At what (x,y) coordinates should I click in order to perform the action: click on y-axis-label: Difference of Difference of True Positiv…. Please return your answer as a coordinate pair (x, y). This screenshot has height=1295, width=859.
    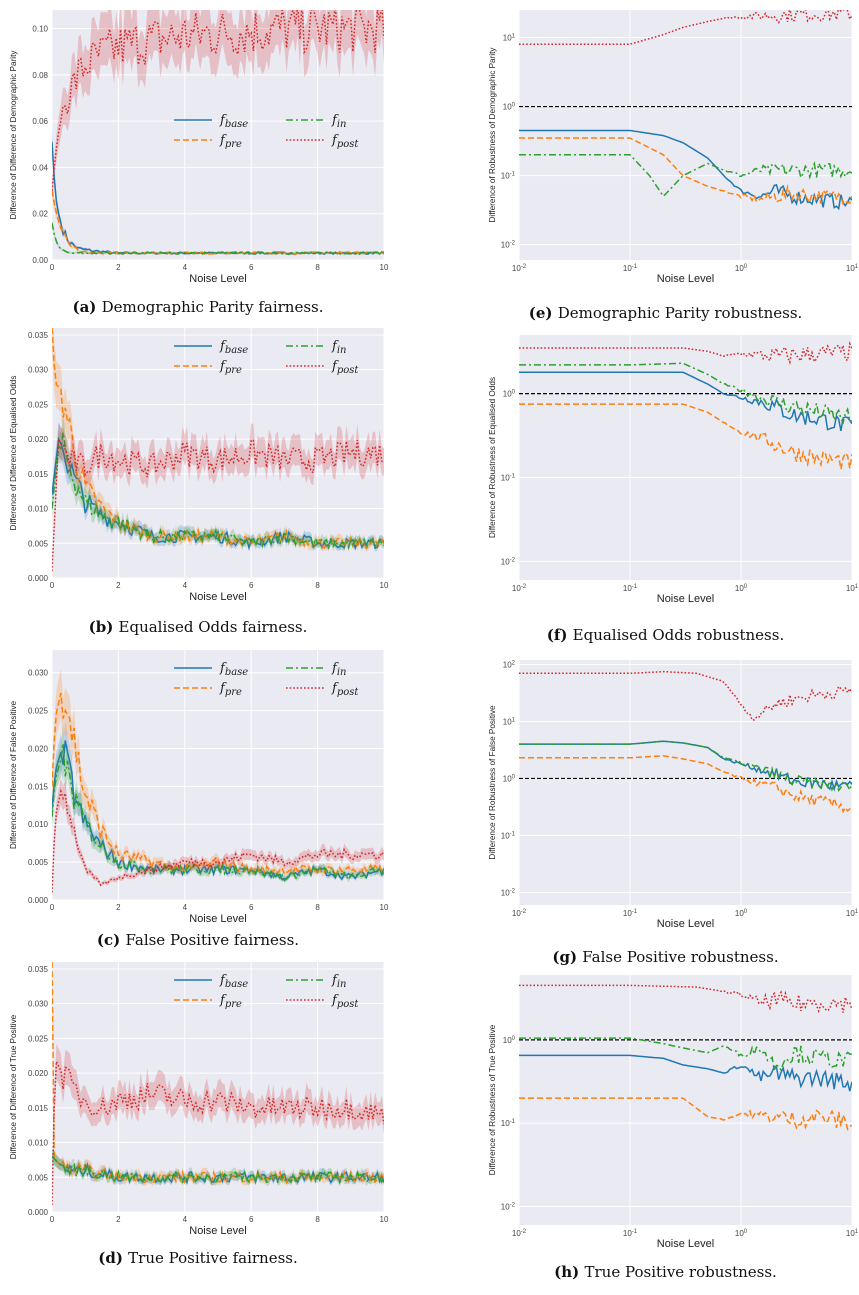
    Looking at the image, I should click on (13, 1086).